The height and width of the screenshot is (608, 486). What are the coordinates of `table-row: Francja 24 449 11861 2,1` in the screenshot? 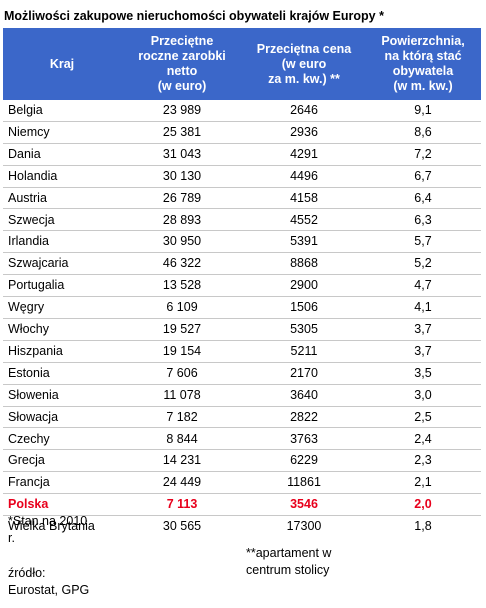 It's located at (242, 483).